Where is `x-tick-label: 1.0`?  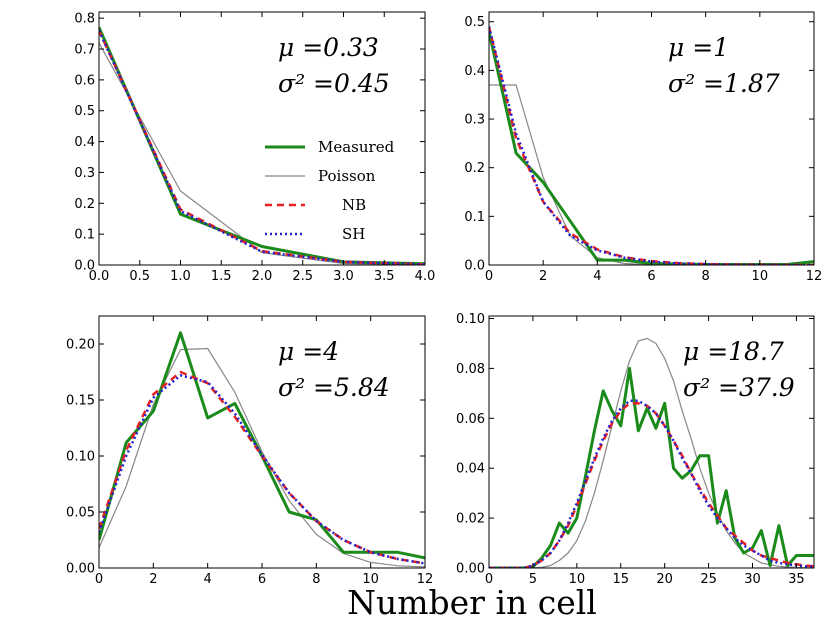
x-tick-label: 1.0 is located at coordinates (180, 276).